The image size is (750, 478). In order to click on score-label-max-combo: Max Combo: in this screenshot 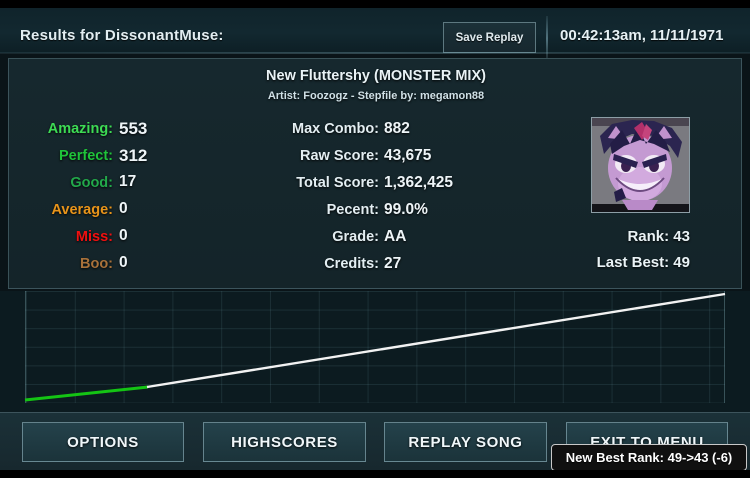, I will do `click(335, 129)`.